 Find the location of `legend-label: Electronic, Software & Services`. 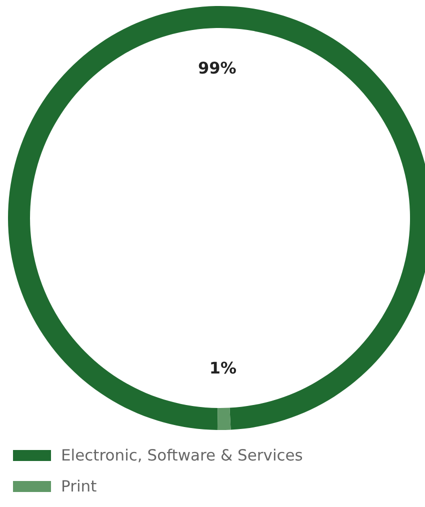

legend-label: Electronic, Software & Services is located at coordinates (182, 455).